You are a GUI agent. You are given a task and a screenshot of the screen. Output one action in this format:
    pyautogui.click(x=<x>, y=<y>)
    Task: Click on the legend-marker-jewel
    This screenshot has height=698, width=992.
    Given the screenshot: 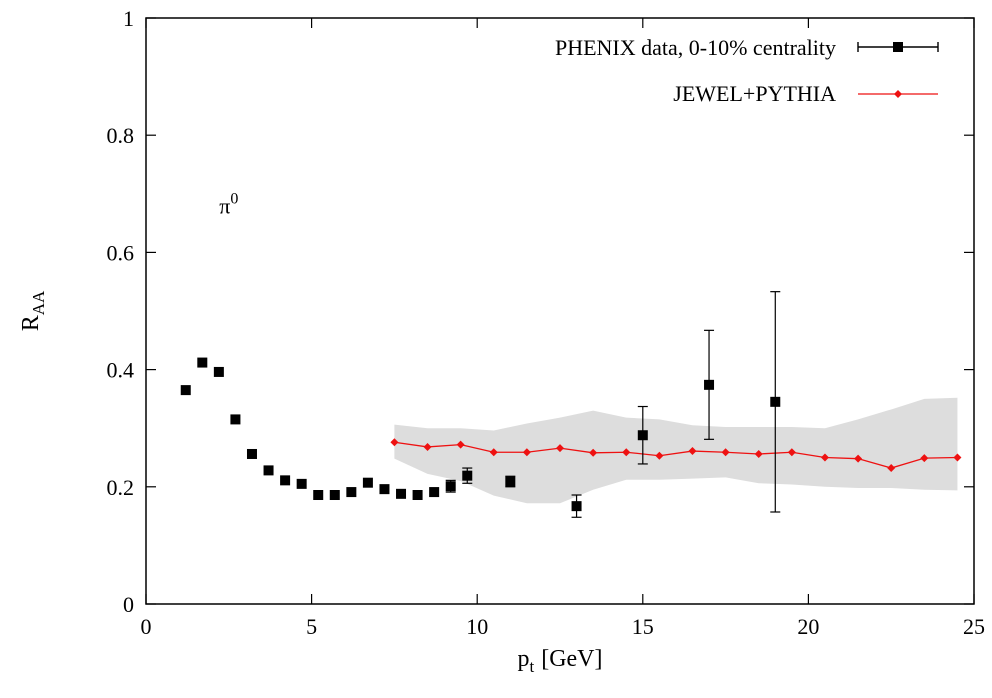 What is the action you would take?
    pyautogui.click(x=898, y=94)
    